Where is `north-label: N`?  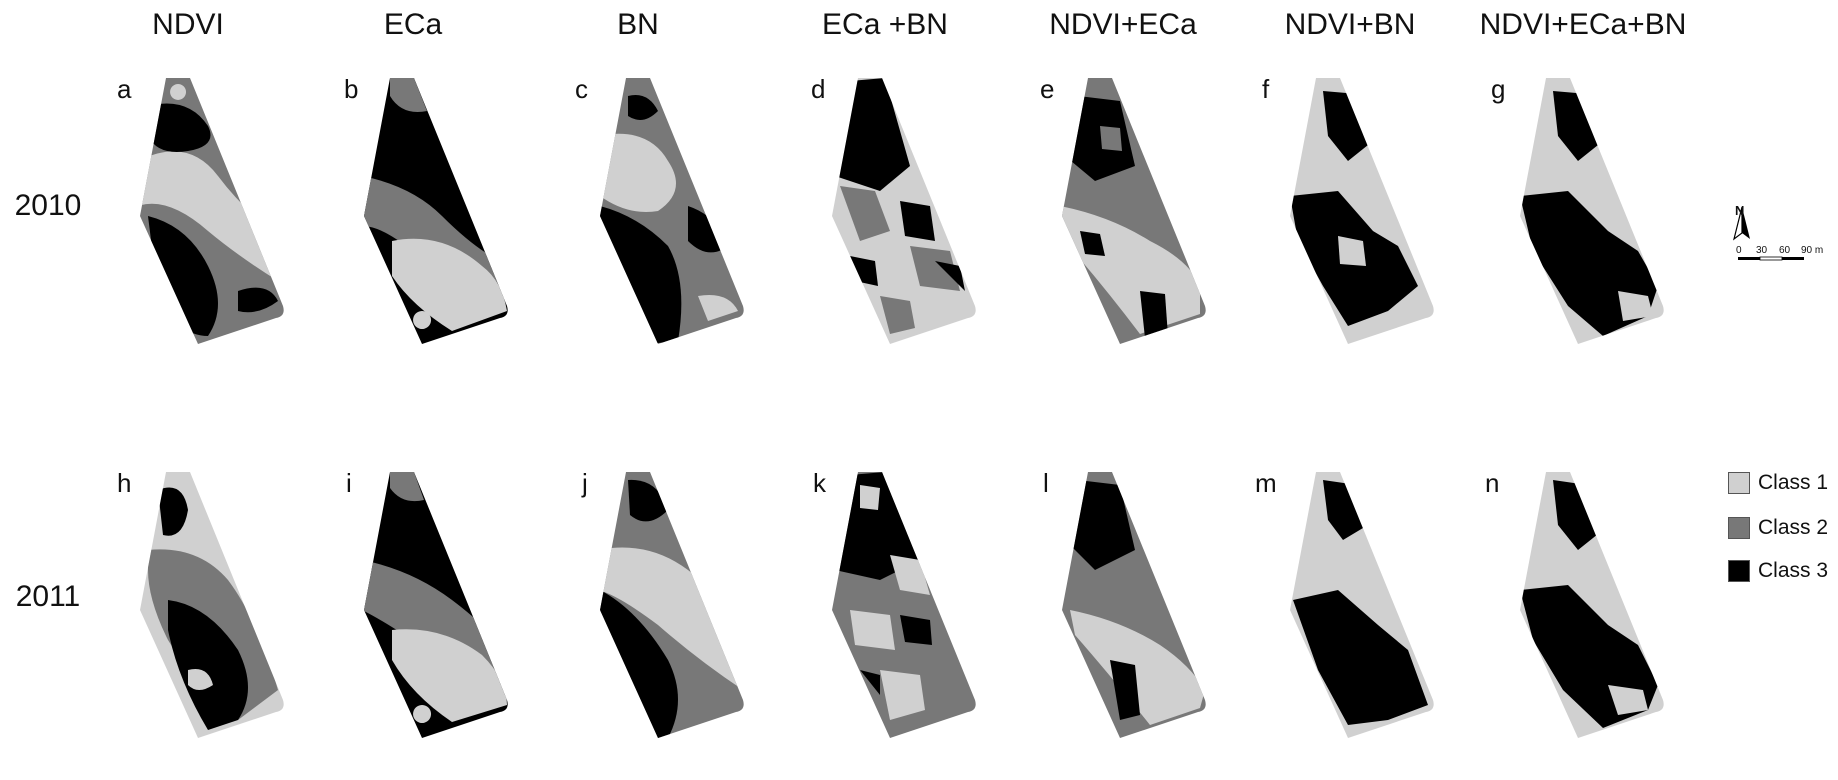 north-label: N is located at coordinates (1740, 210).